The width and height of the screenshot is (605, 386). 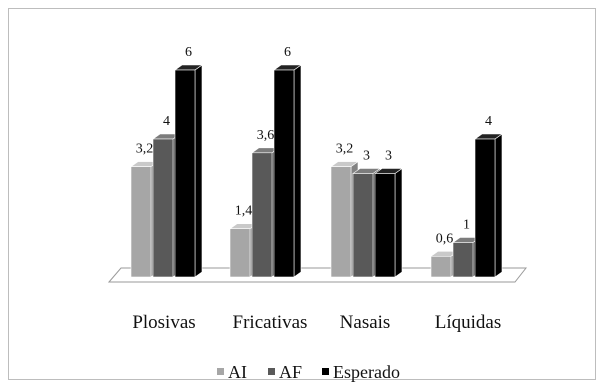 What do you see at coordinates (317, 275) in the screenshot?
I see `chart-floor-group` at bounding box center [317, 275].